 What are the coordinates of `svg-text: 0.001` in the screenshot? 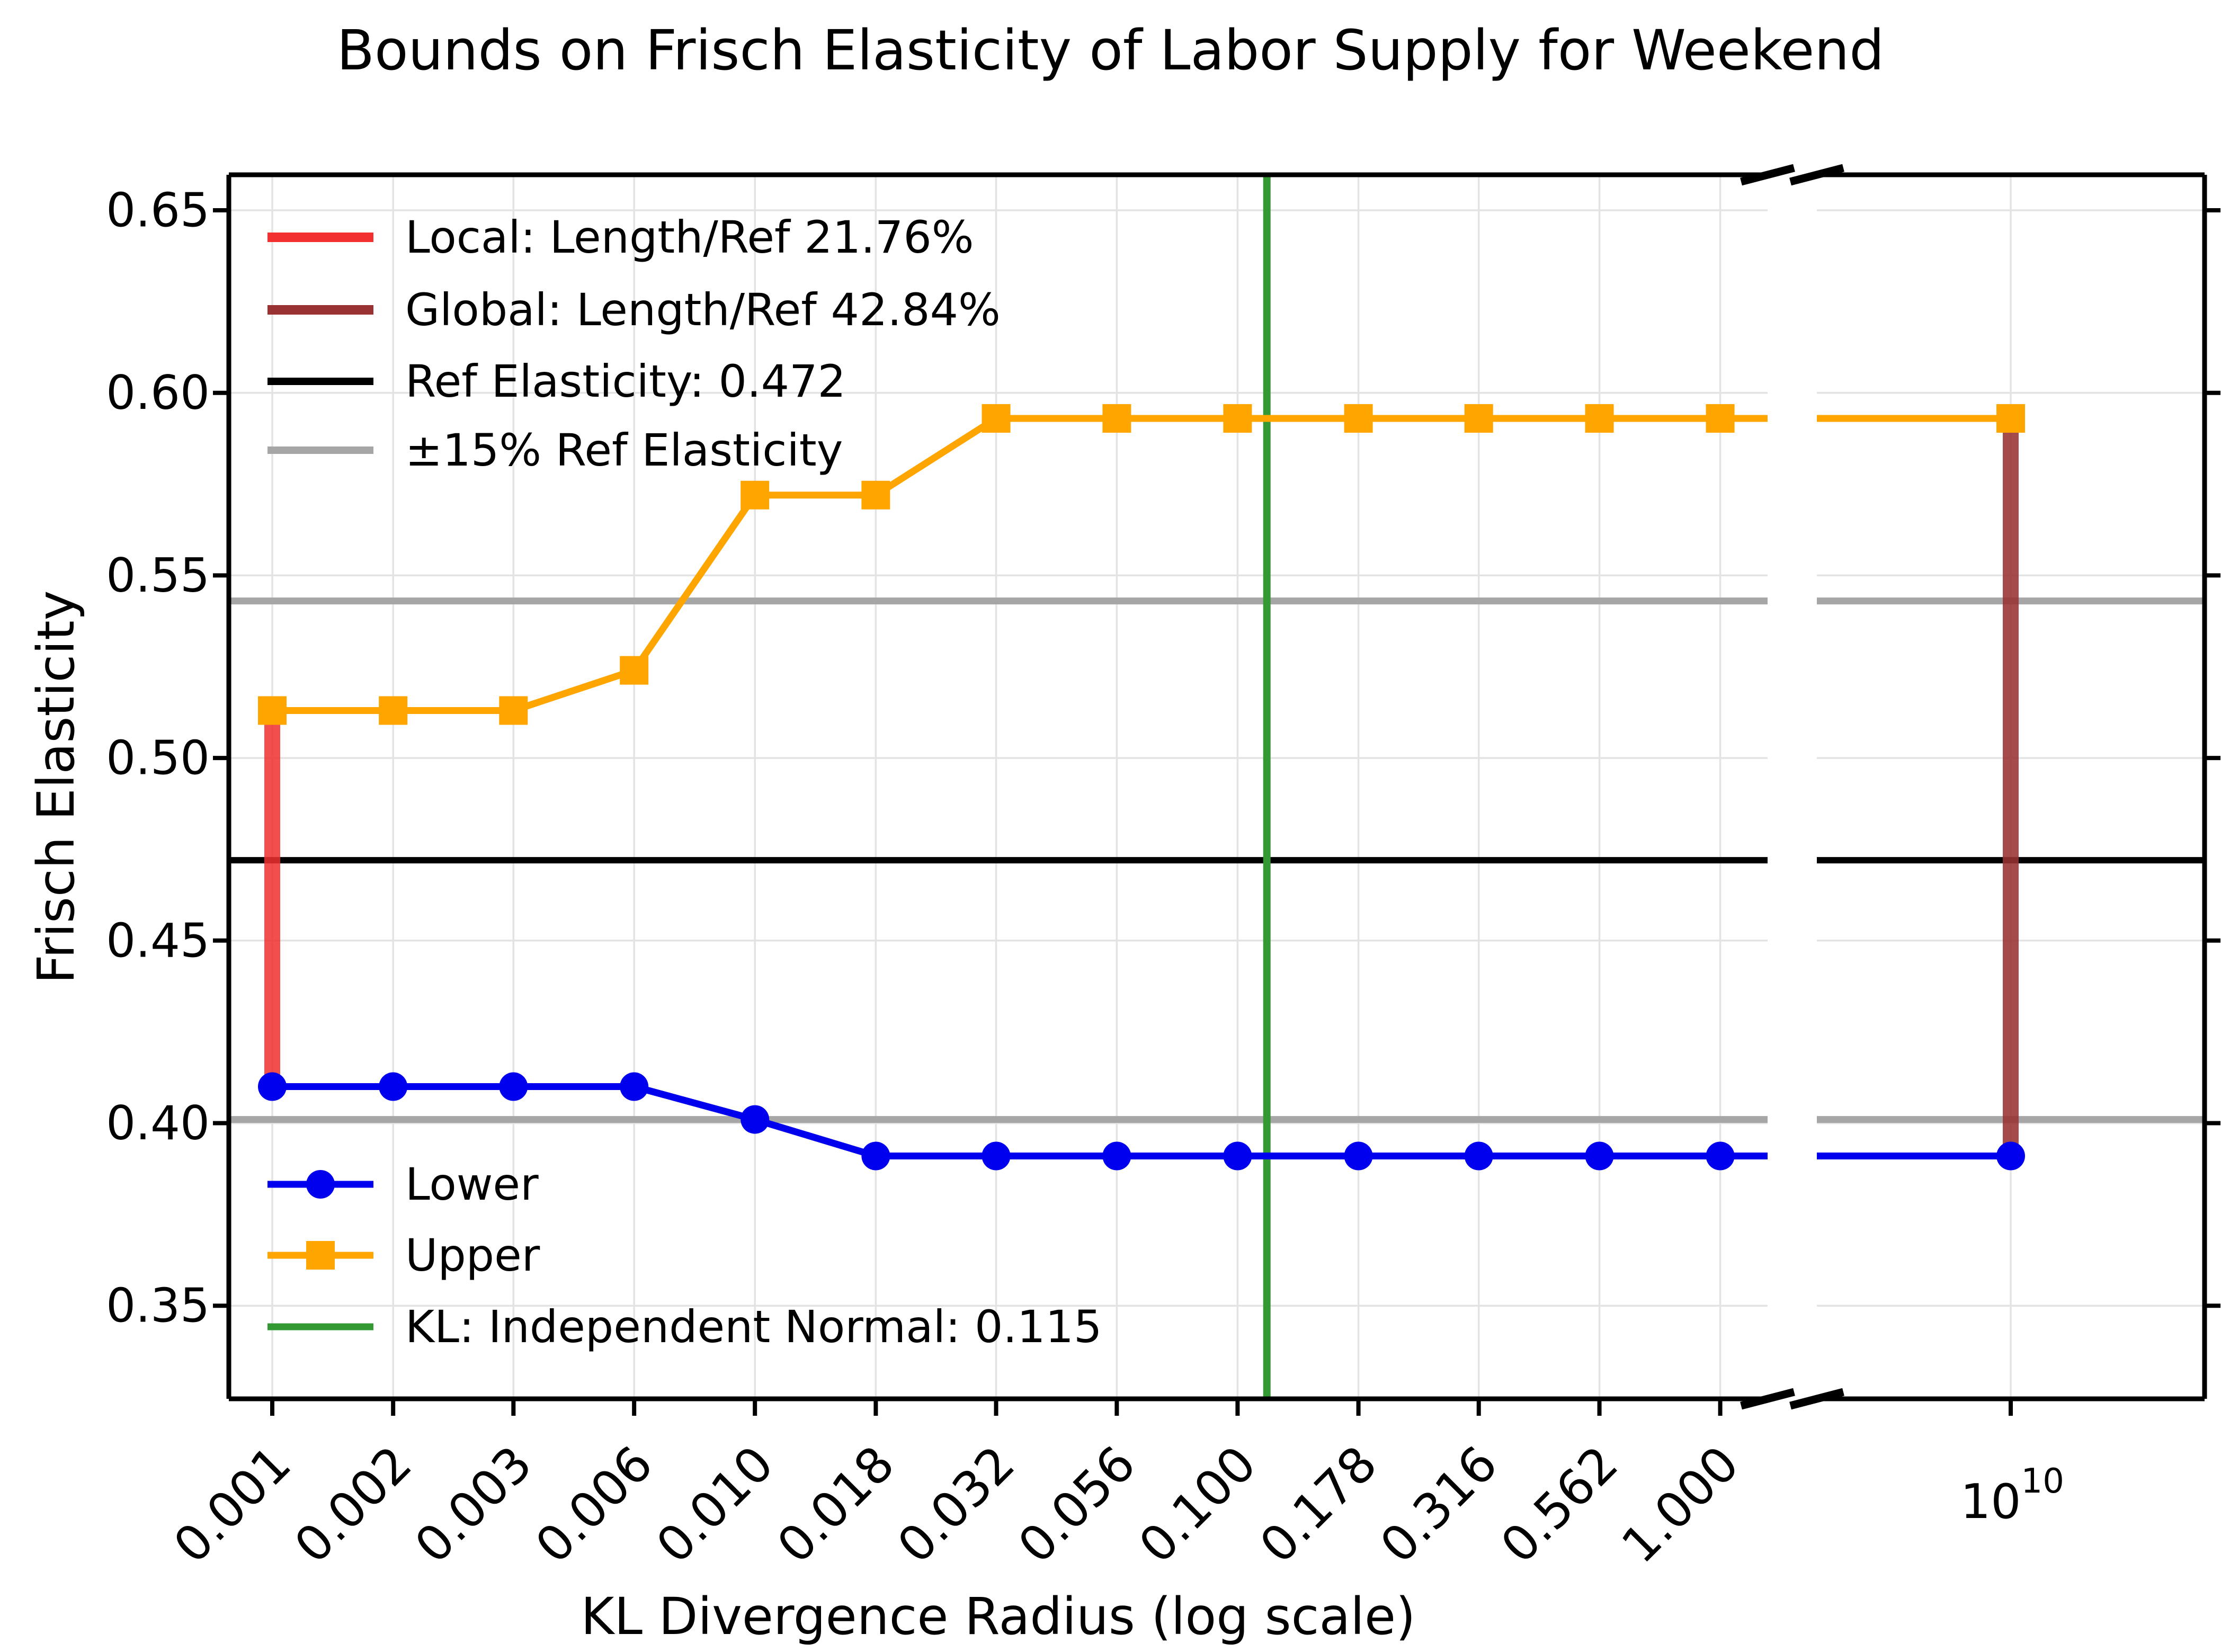 It's located at (232, 1505).